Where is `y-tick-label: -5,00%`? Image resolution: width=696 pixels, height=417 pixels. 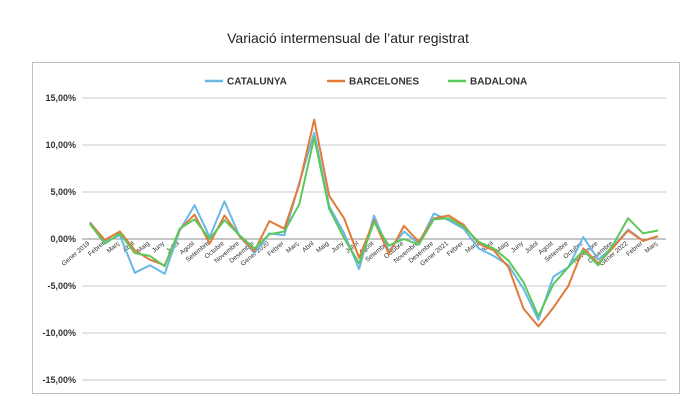
y-tick-label: -5,00% is located at coordinates (61, 286).